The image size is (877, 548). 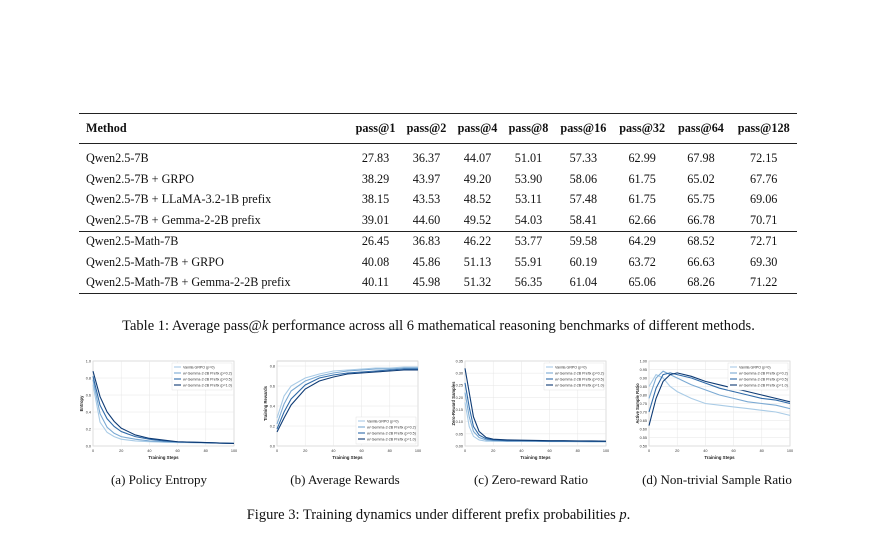 What do you see at coordinates (701, 158) in the screenshot?
I see `value-cell: 67.98` at bounding box center [701, 158].